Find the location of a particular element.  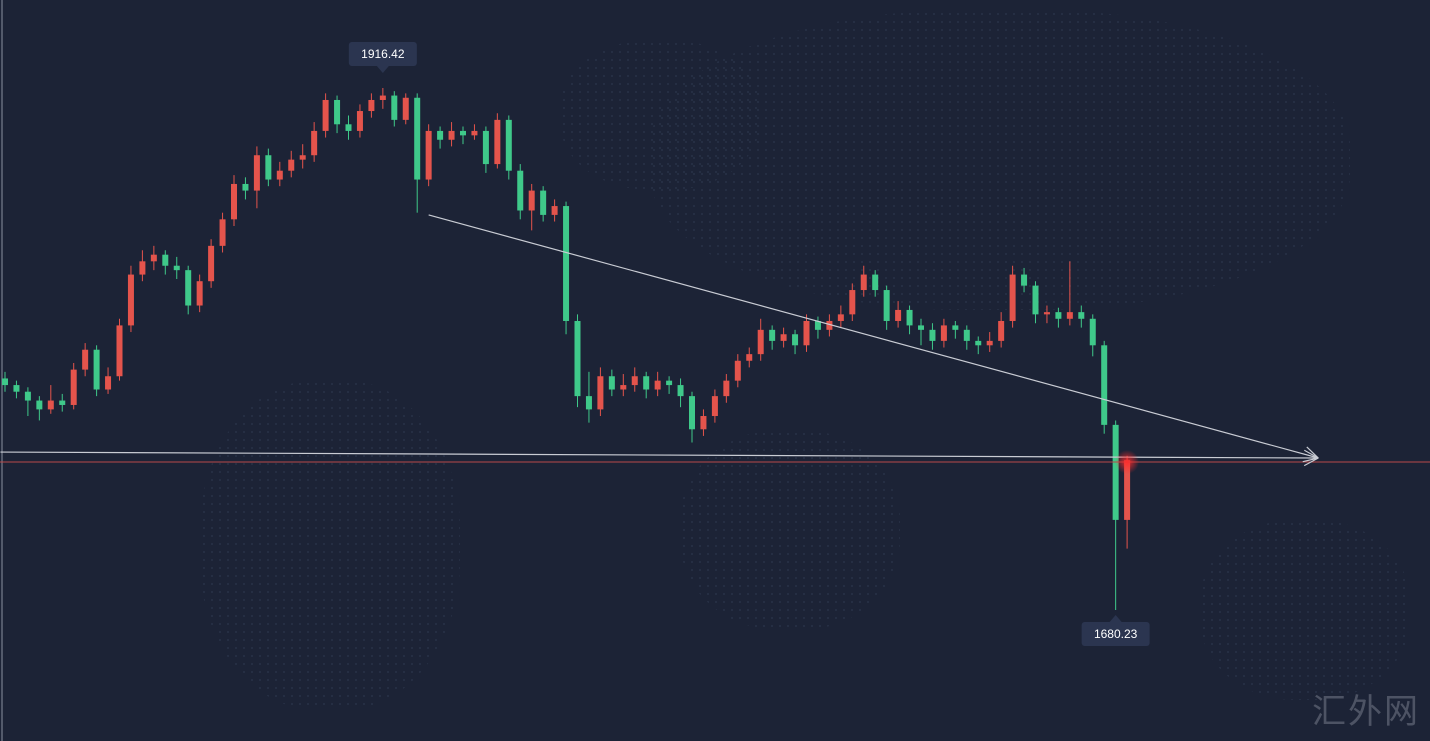

current-price-glow is located at coordinates (1127, 461).